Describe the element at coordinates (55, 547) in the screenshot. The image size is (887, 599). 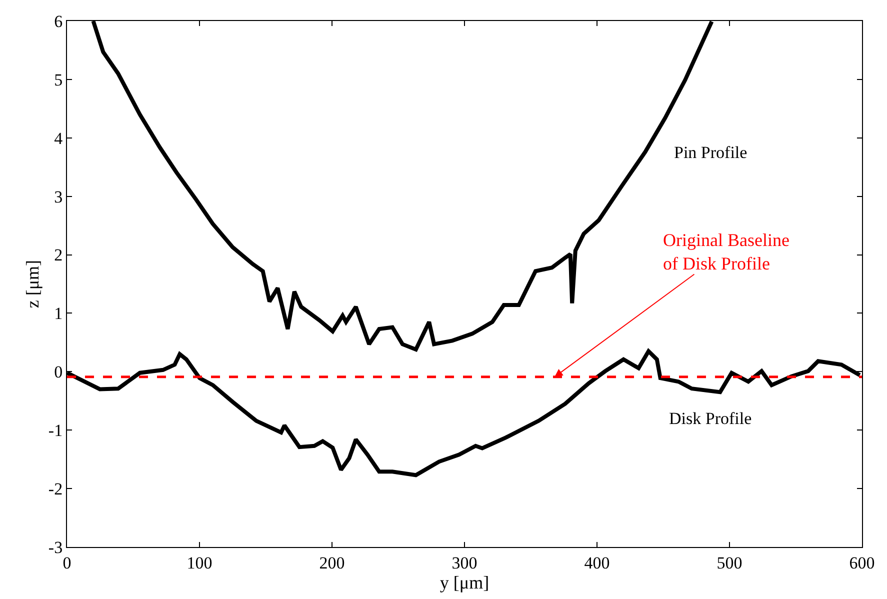
I see `y-tick-label: -3` at that location.